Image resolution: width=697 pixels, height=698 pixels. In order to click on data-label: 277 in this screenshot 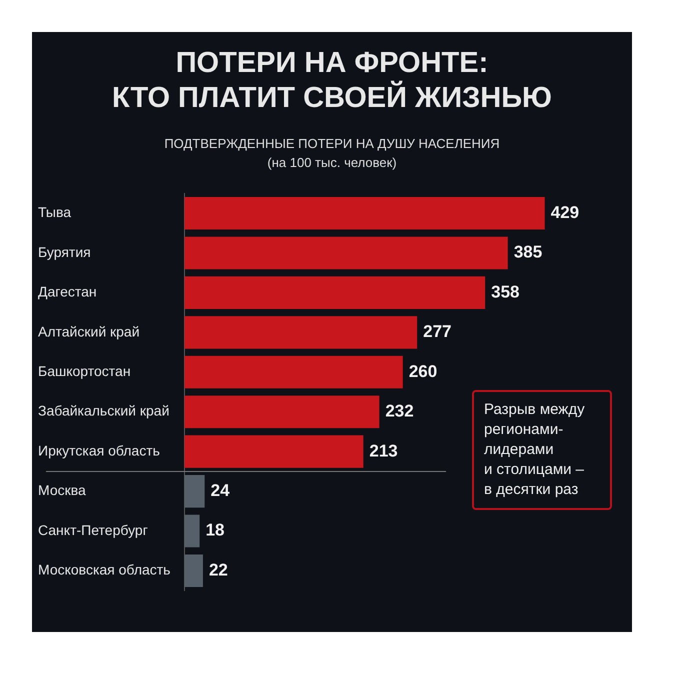, I will do `click(437, 332)`.